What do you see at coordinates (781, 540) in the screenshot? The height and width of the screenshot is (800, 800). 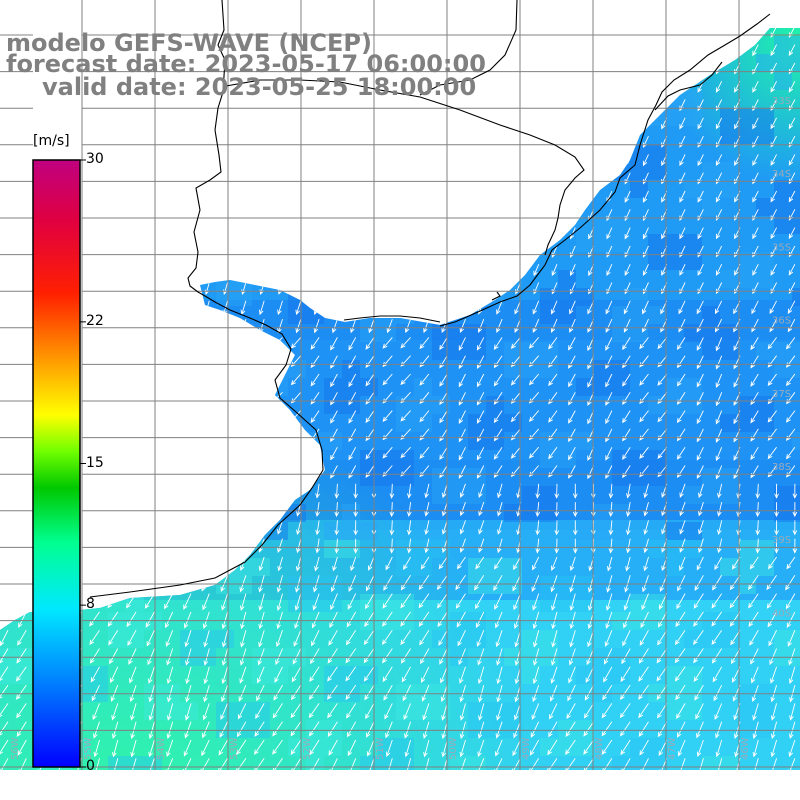 I see `latitude-label: 39S` at bounding box center [781, 540].